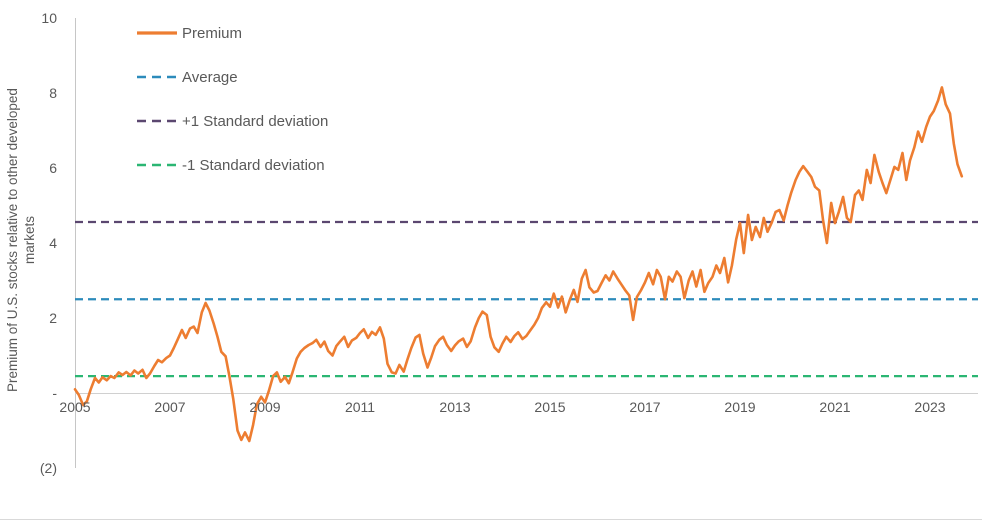 This screenshot has height=521, width=982. Describe the element at coordinates (645, 407) in the screenshot. I see `x-tick-label: 2017` at that location.